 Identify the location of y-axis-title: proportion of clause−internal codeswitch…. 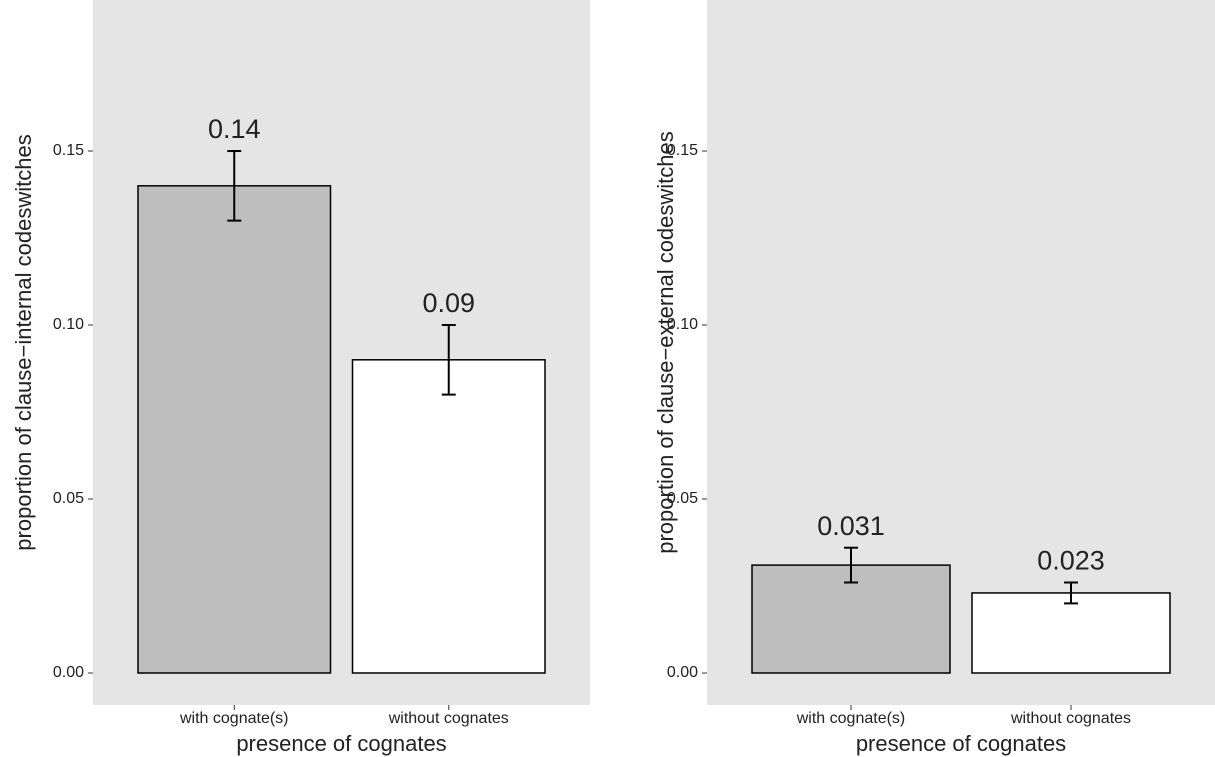
(23, 342).